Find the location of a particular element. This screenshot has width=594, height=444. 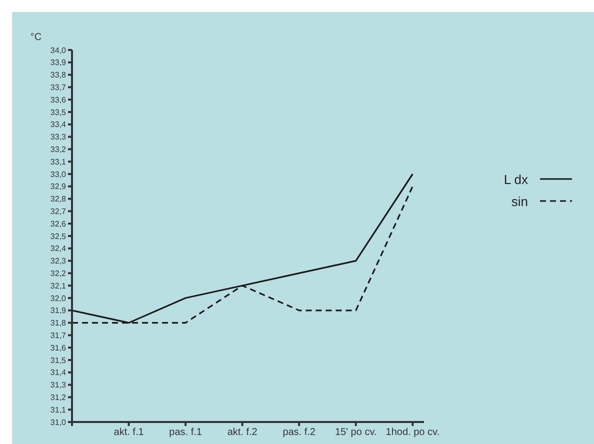

y-tick-label: 32,5 is located at coordinates (58, 236).